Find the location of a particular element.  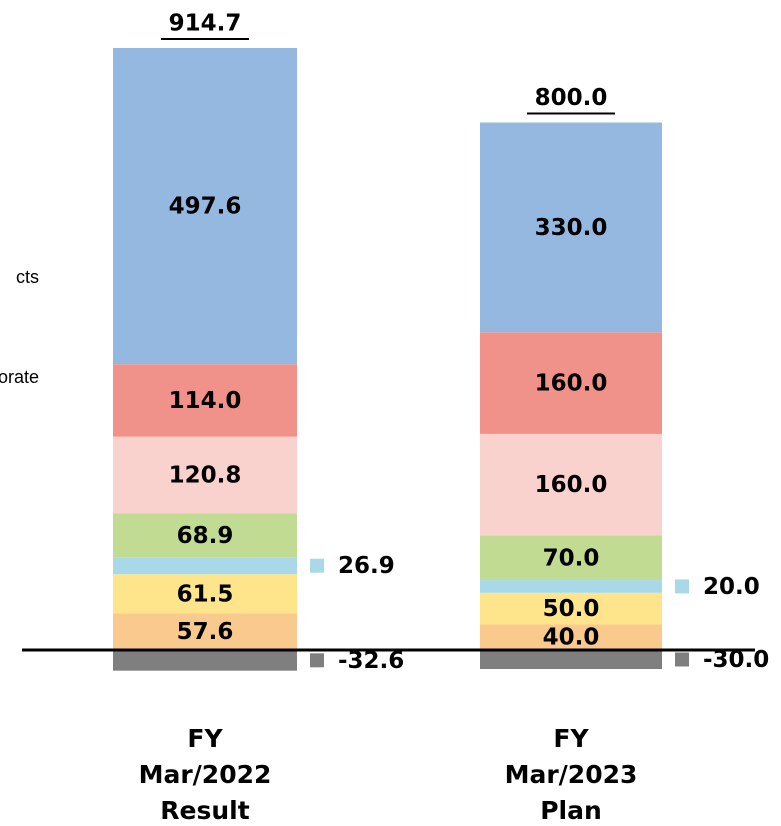

category-label: FY Mar/2023 Plan is located at coordinates (571, 774).